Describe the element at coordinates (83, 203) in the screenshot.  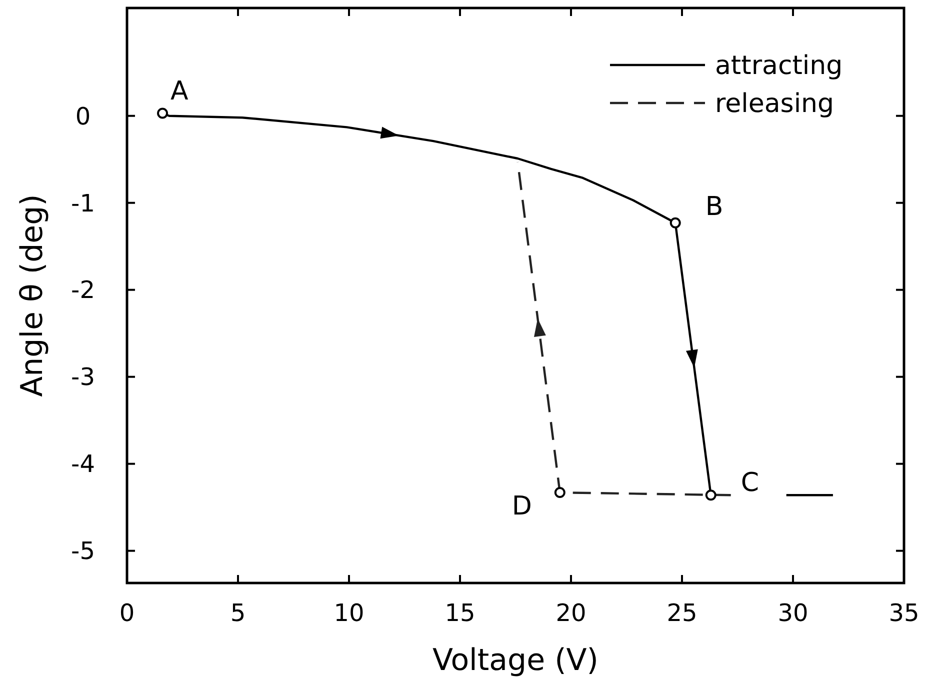
I see `y-tick-label: -1` at that location.